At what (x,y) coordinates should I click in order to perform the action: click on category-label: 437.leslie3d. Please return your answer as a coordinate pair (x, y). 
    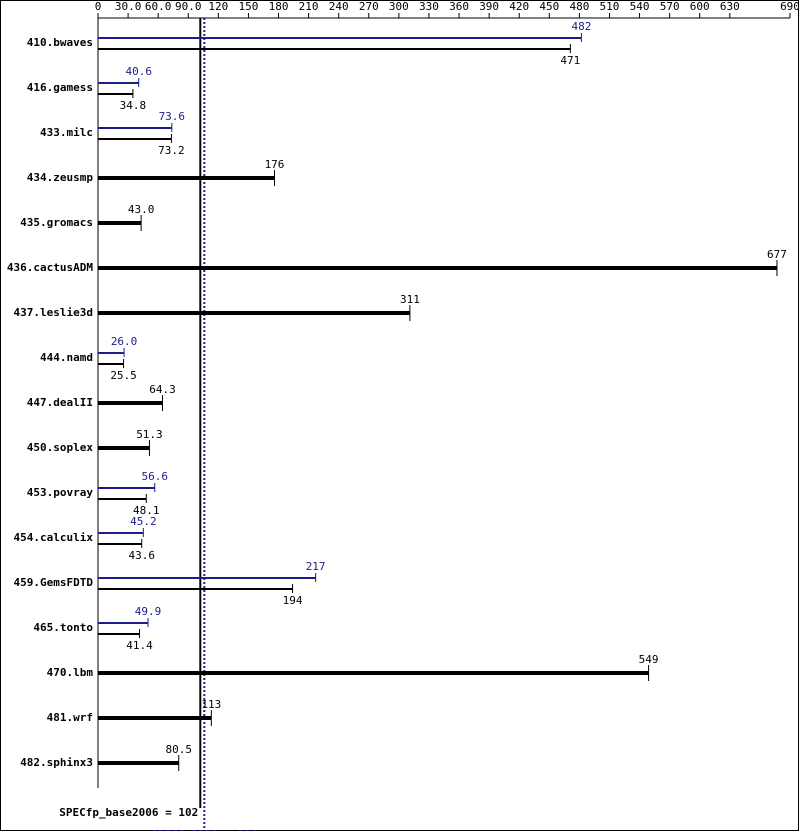
    Looking at the image, I should click on (53, 312).